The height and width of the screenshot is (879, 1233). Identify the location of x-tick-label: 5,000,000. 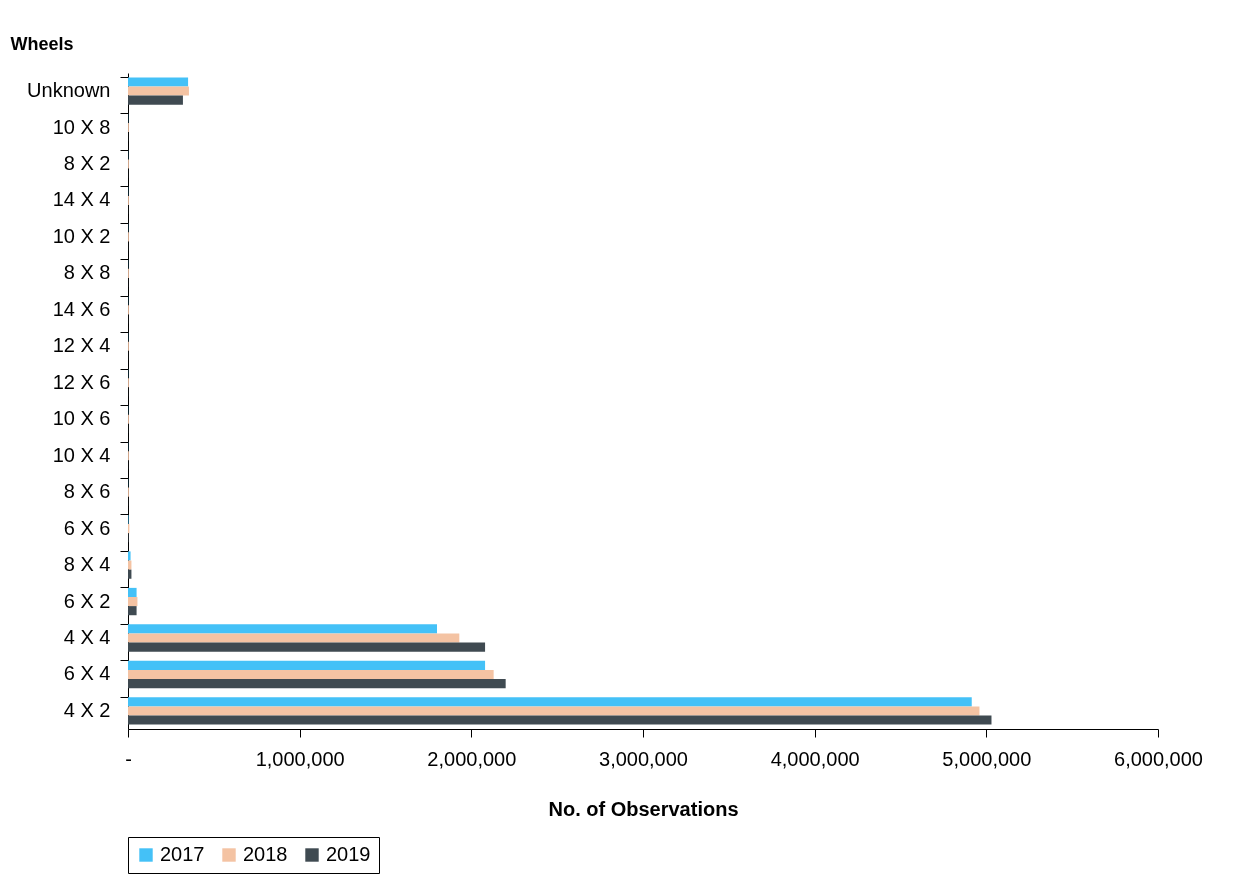
(987, 758).